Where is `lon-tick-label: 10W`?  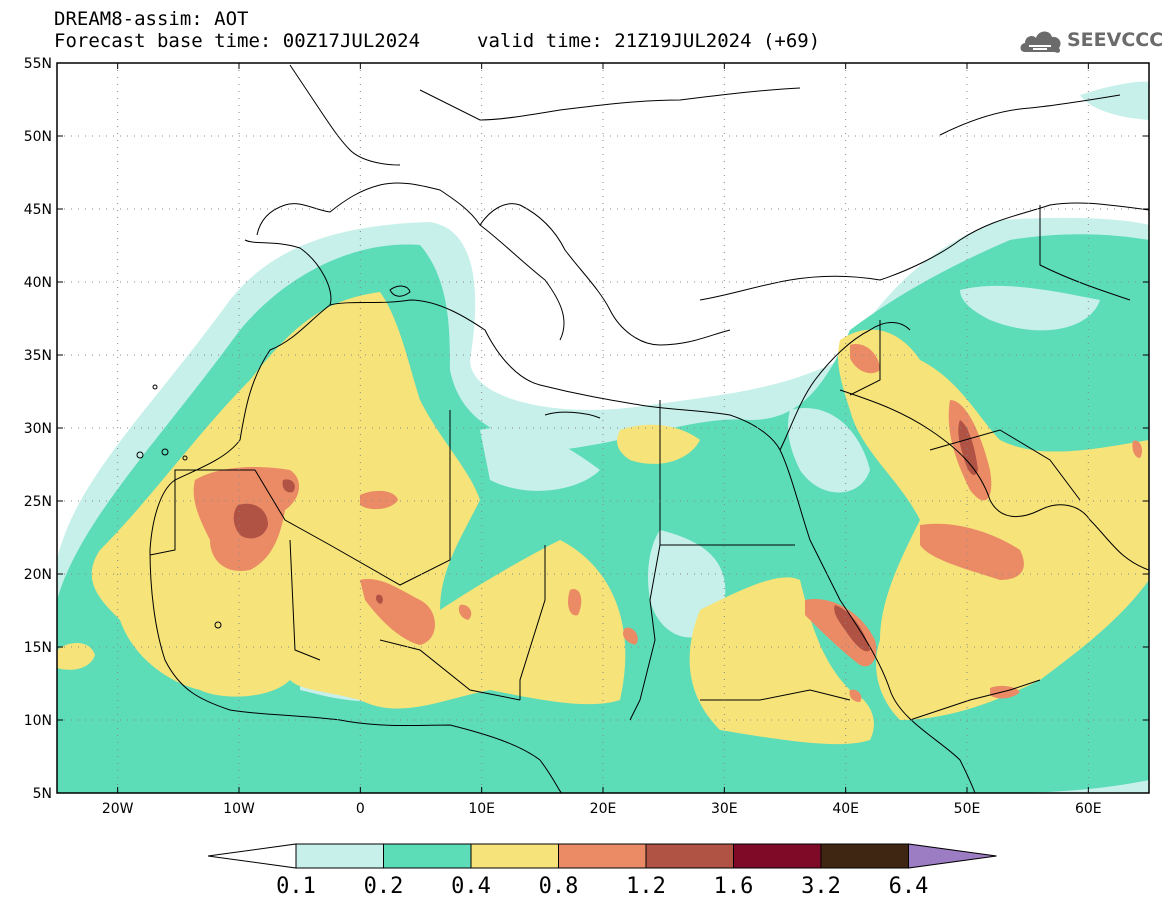 lon-tick-label: 10W is located at coordinates (239, 809).